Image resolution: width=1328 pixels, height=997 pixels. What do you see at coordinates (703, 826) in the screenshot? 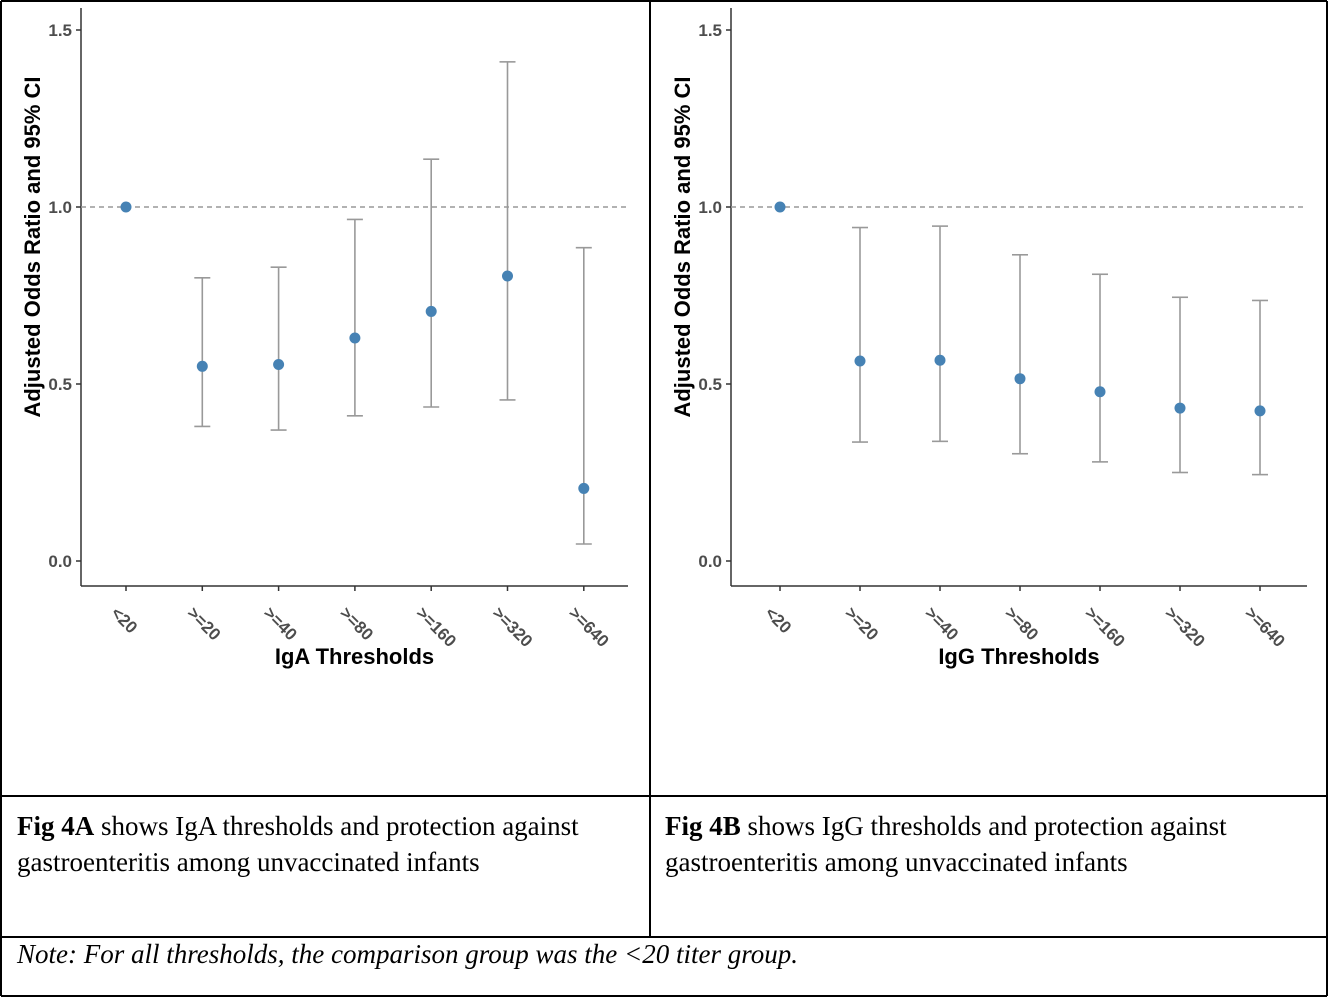
I see `caption-fig-4b-label: Fig 4B` at bounding box center [703, 826].